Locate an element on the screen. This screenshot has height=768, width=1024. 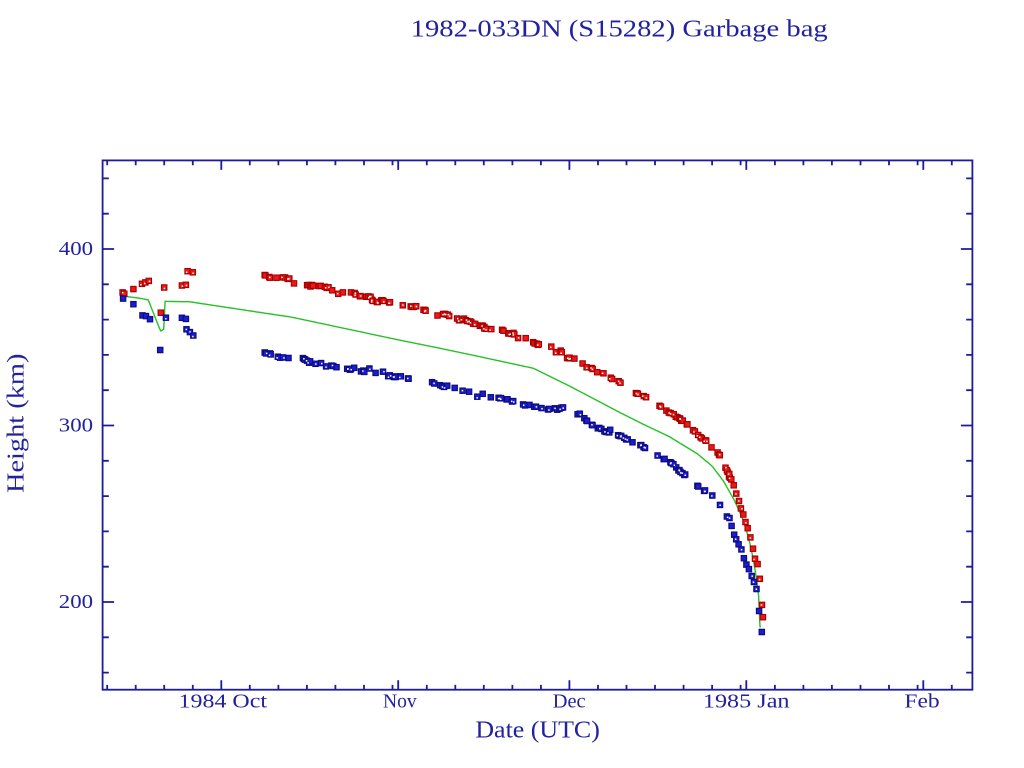
svg-text: 1985 Jan is located at coordinates (746, 701).